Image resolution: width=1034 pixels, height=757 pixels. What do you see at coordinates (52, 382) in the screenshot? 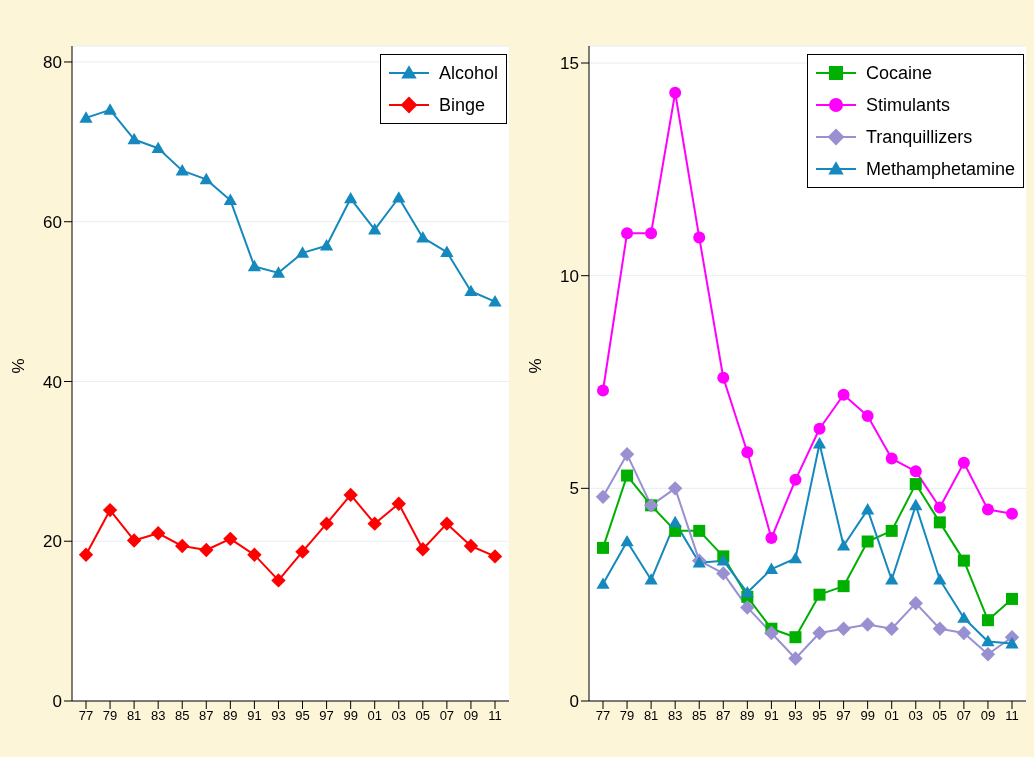
I see `y-tick-label: 40` at bounding box center [52, 382].